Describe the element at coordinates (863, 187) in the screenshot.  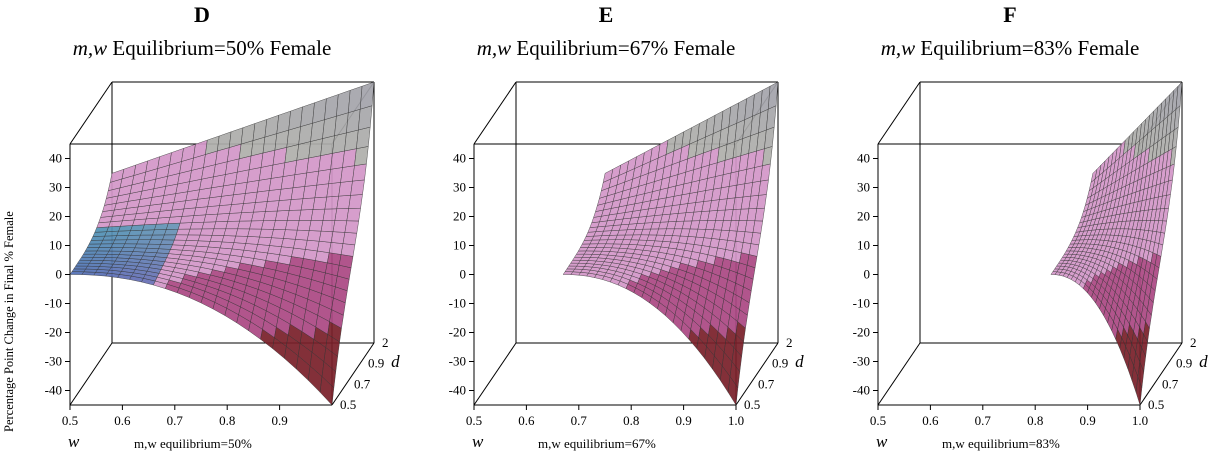
I see `z-tick-label: 30` at that location.